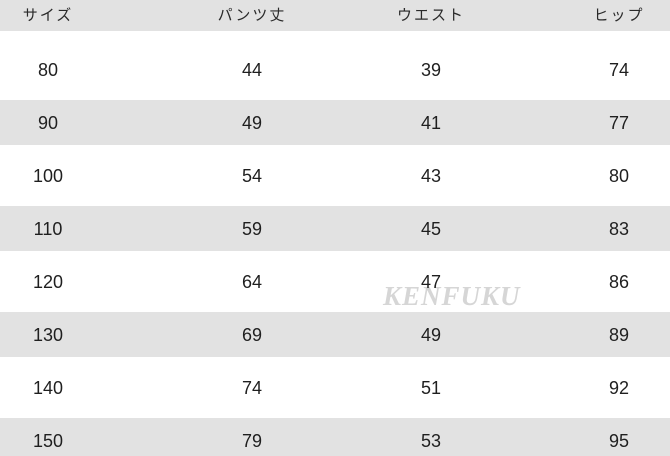 Image resolution: width=670 pixels, height=456 pixels. What do you see at coordinates (431, 70) in the screenshot?
I see `waist-cell: 39` at bounding box center [431, 70].